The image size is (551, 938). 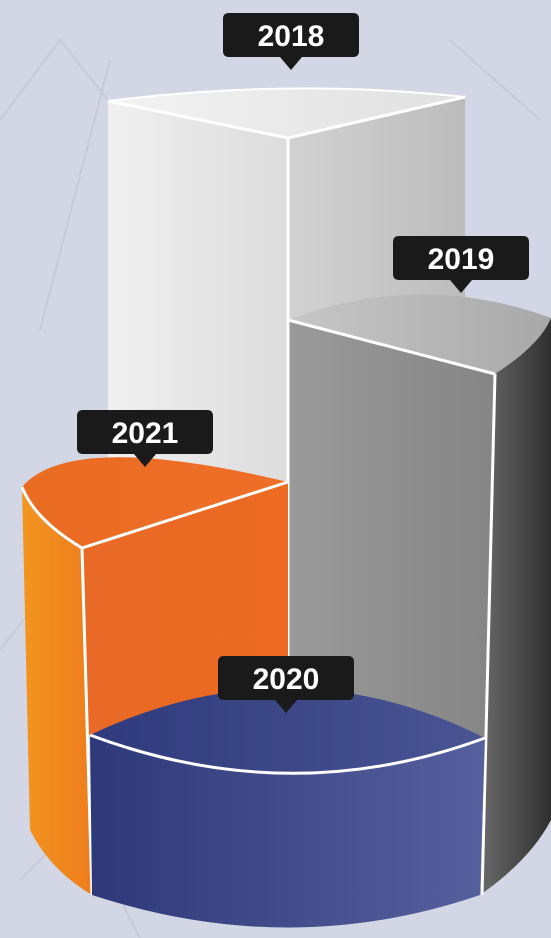 What do you see at coordinates (515, 606) in the screenshot?
I see `bar-2019-side-face` at bounding box center [515, 606].